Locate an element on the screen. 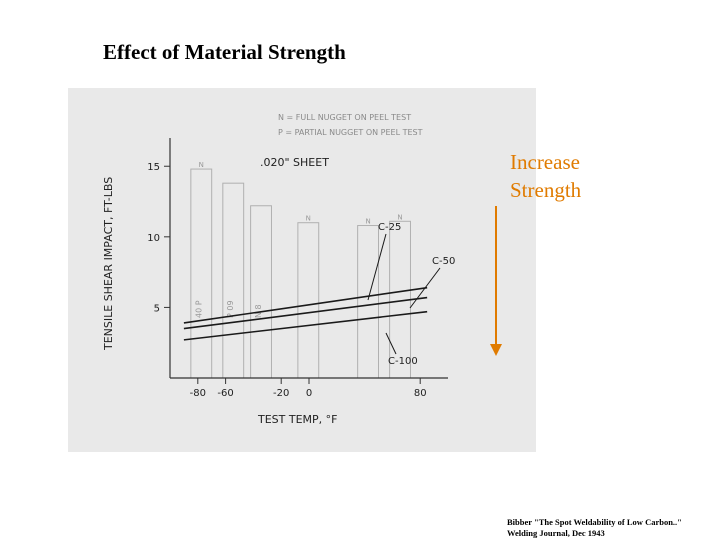  series-label-c-50: C-50 is located at coordinates (443, 261).